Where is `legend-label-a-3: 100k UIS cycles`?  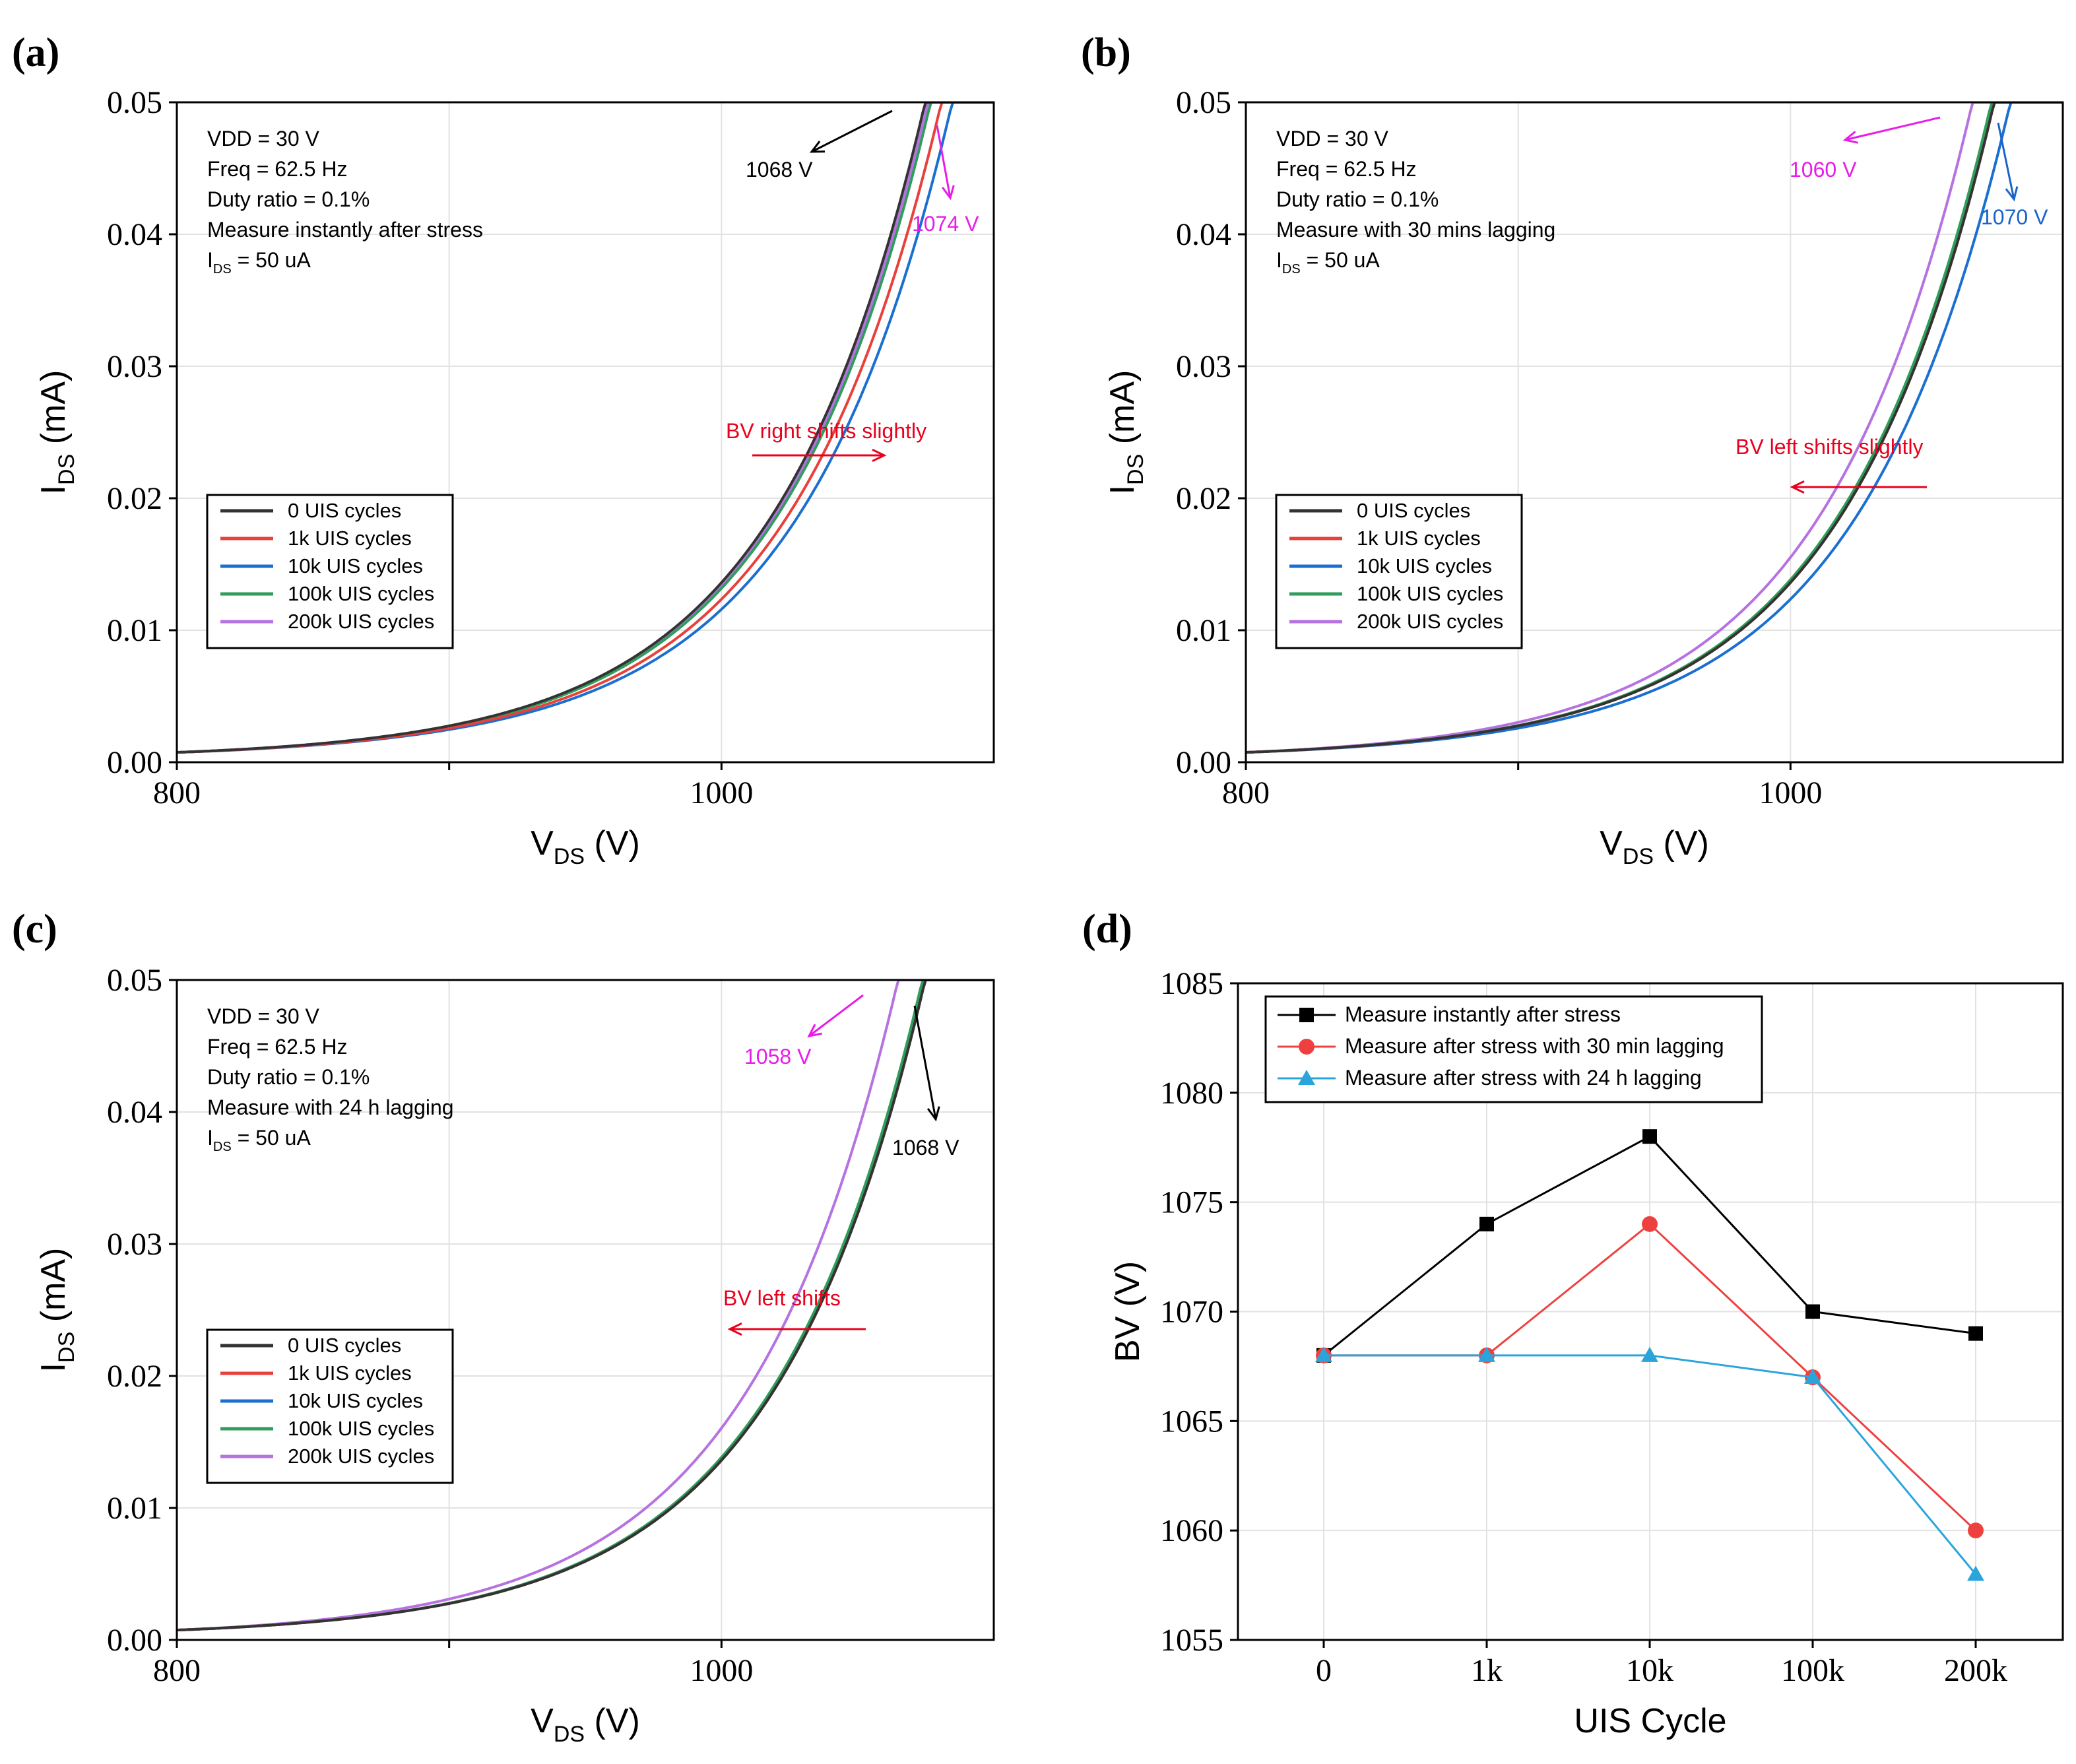
legend-label-a-3: 100k UIS cycles is located at coordinates (361, 593).